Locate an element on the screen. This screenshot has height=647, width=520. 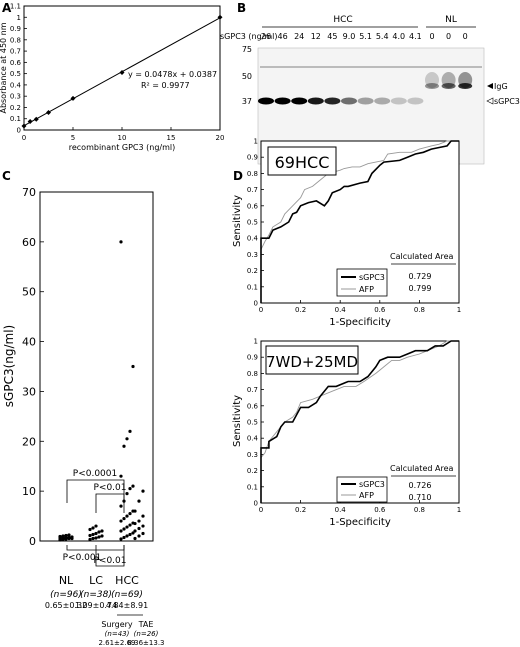
panel-d1-xtick-label: 1 is located at coordinates (459, 310).